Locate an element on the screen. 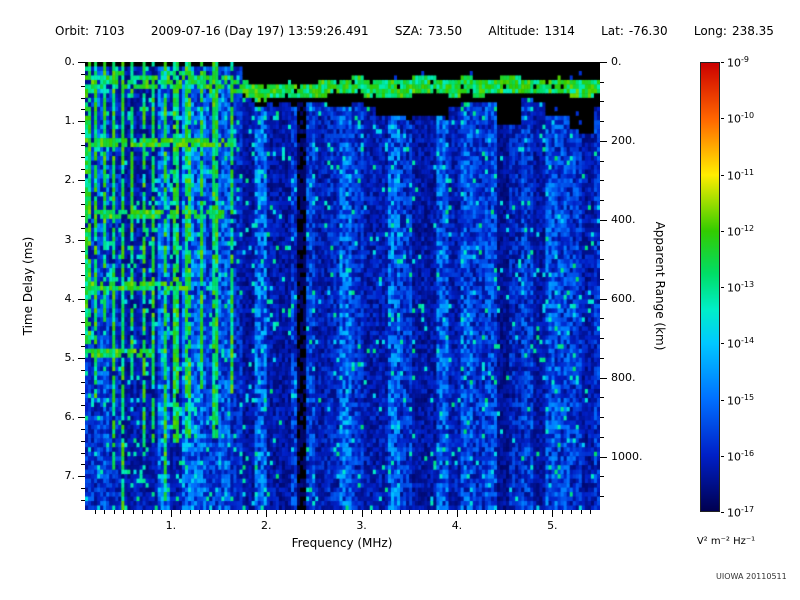 The width and height of the screenshot is (800, 600). sza-field: SZA: 73.50 is located at coordinates (428, 31).